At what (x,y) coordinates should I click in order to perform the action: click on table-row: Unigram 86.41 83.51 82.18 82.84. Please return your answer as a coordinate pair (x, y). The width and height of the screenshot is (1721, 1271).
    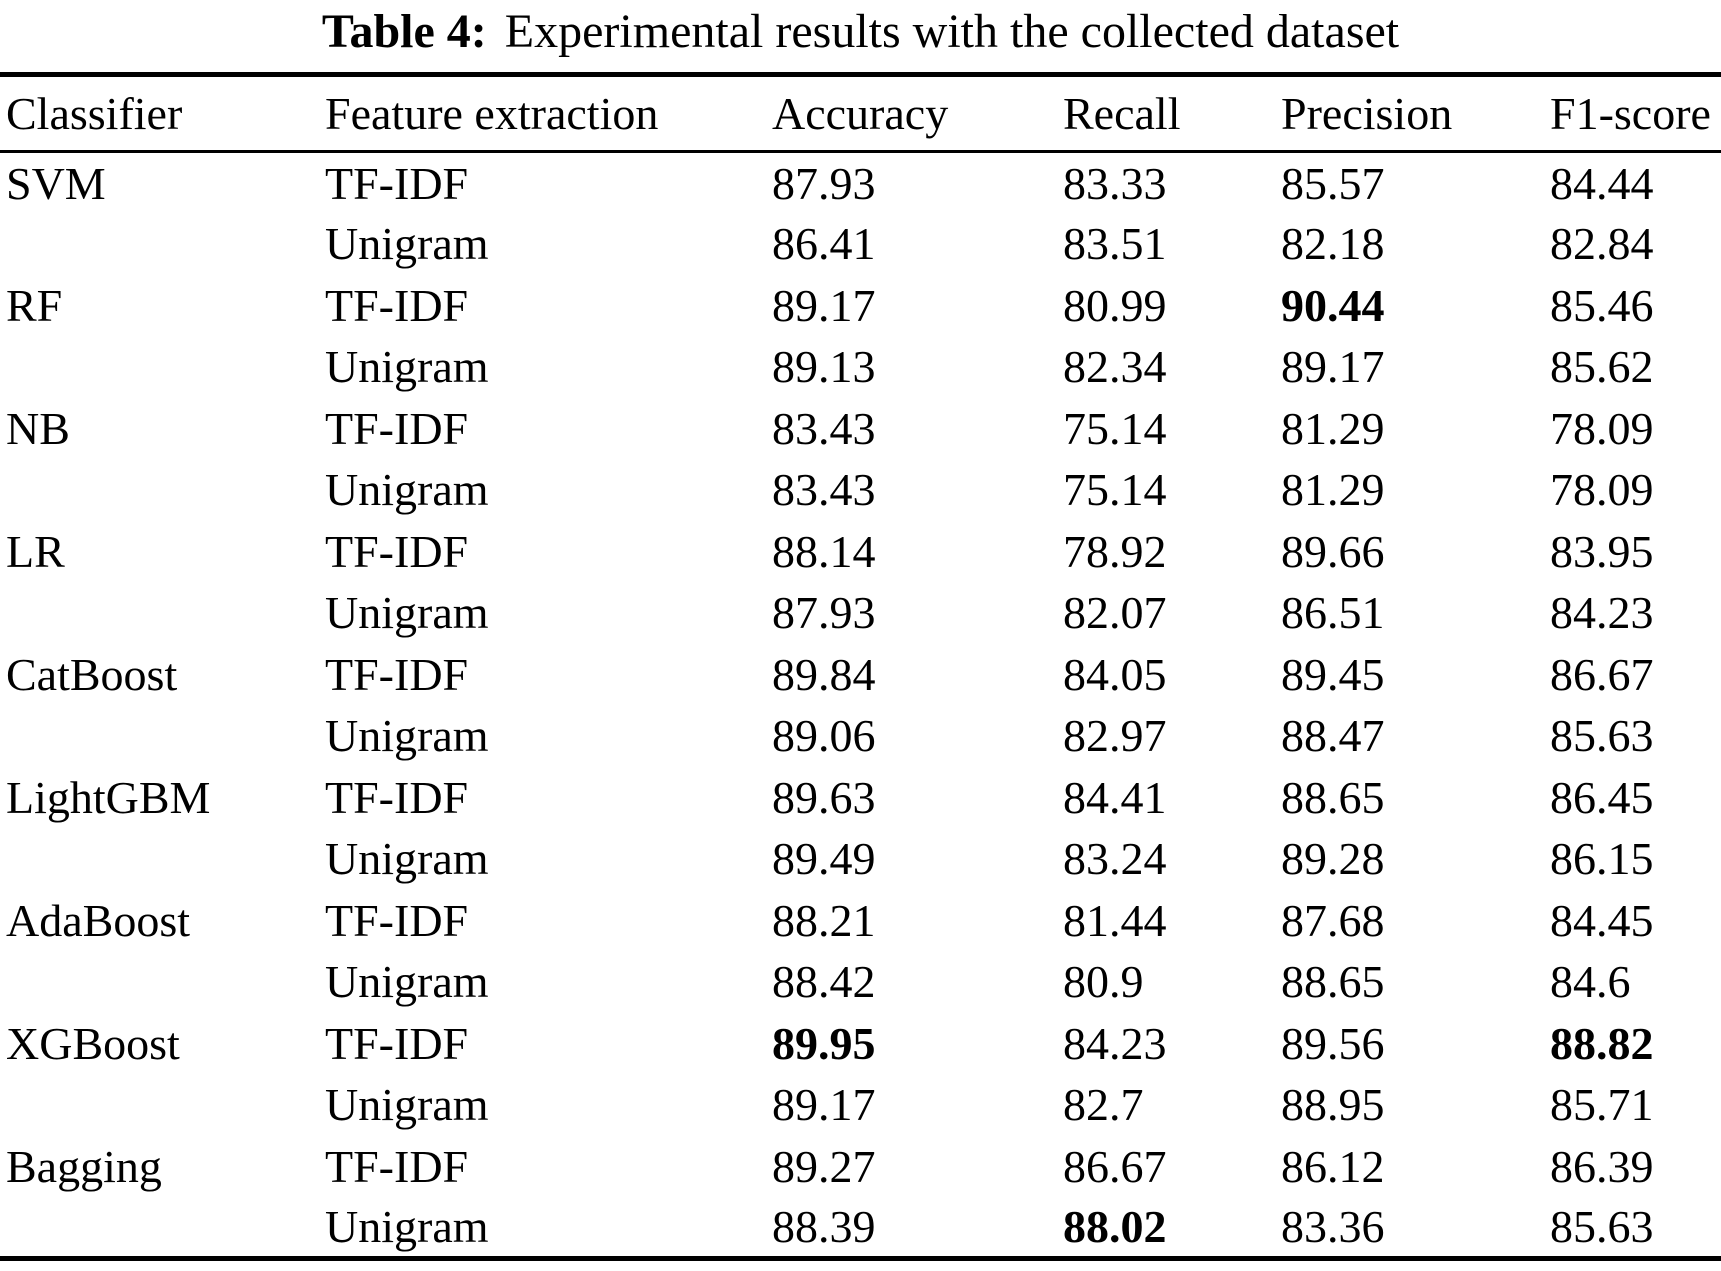
    Looking at the image, I should click on (860, 244).